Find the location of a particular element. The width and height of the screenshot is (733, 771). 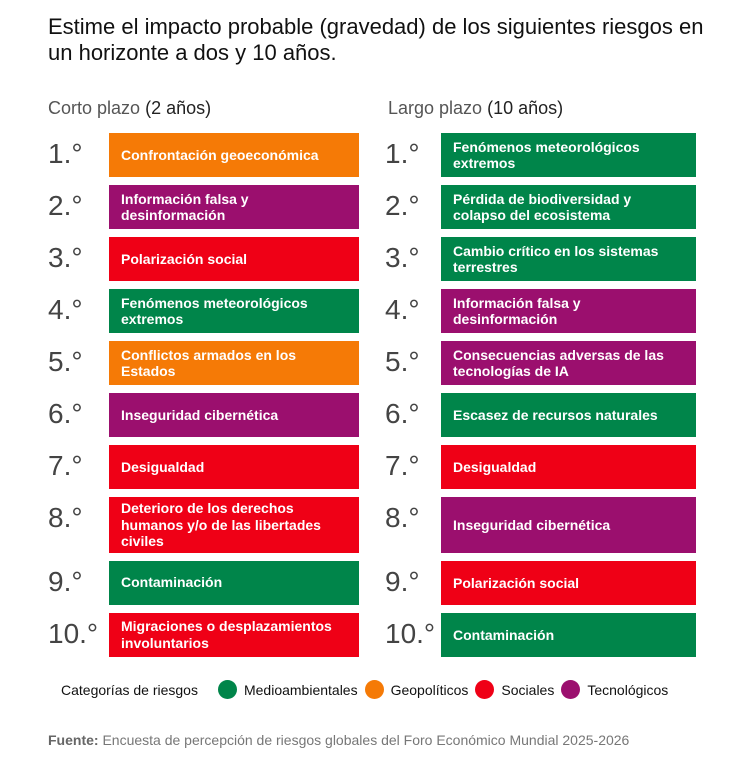

risk-row: 5.° Conflictos armados en los Estados is located at coordinates (203, 363).